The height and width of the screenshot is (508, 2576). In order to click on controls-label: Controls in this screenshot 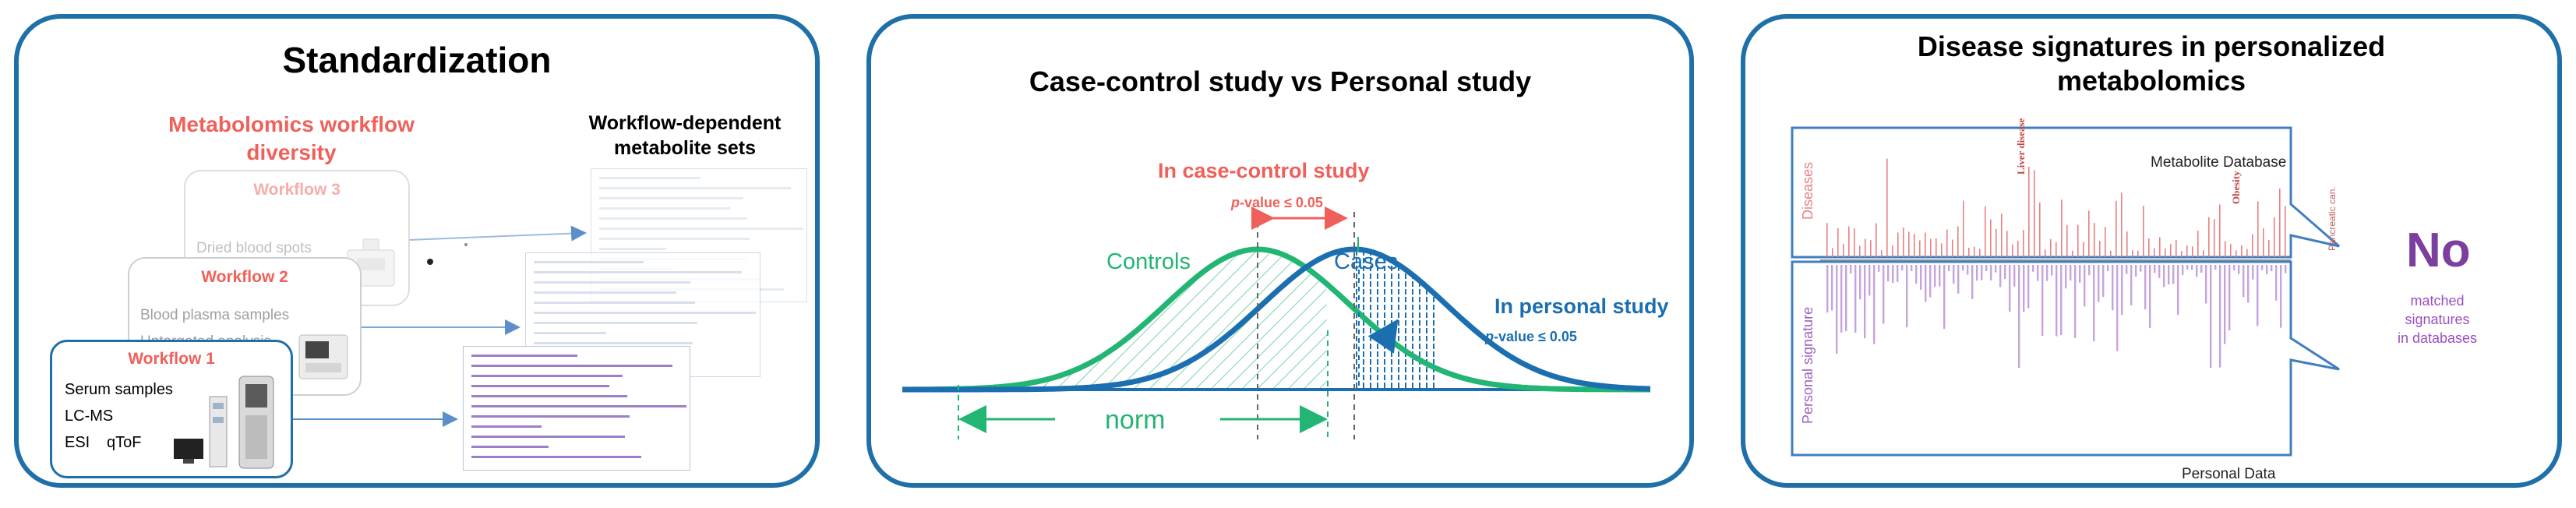, I will do `click(1148, 261)`.